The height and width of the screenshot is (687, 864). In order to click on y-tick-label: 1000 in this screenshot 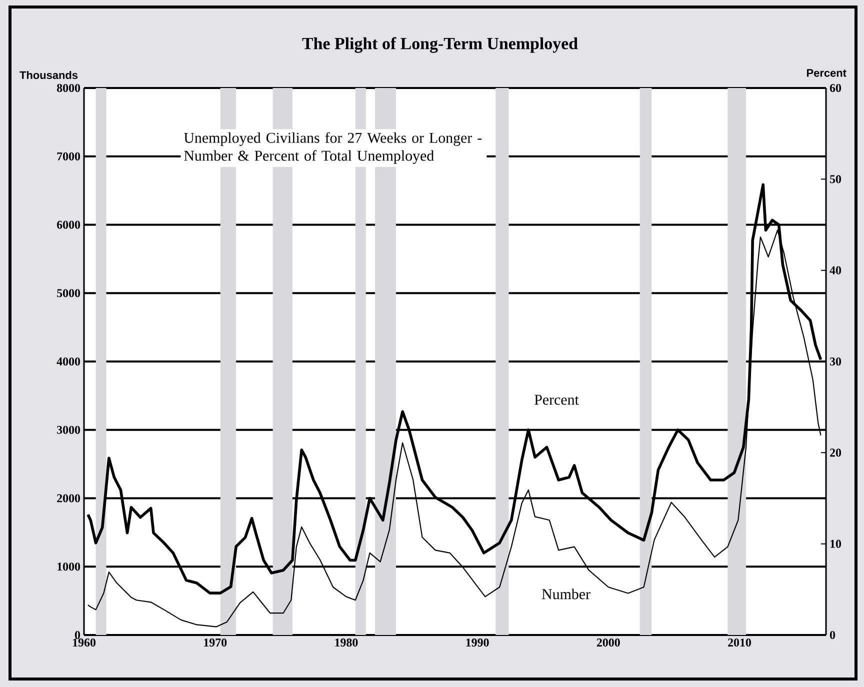, I will do `click(69, 566)`.